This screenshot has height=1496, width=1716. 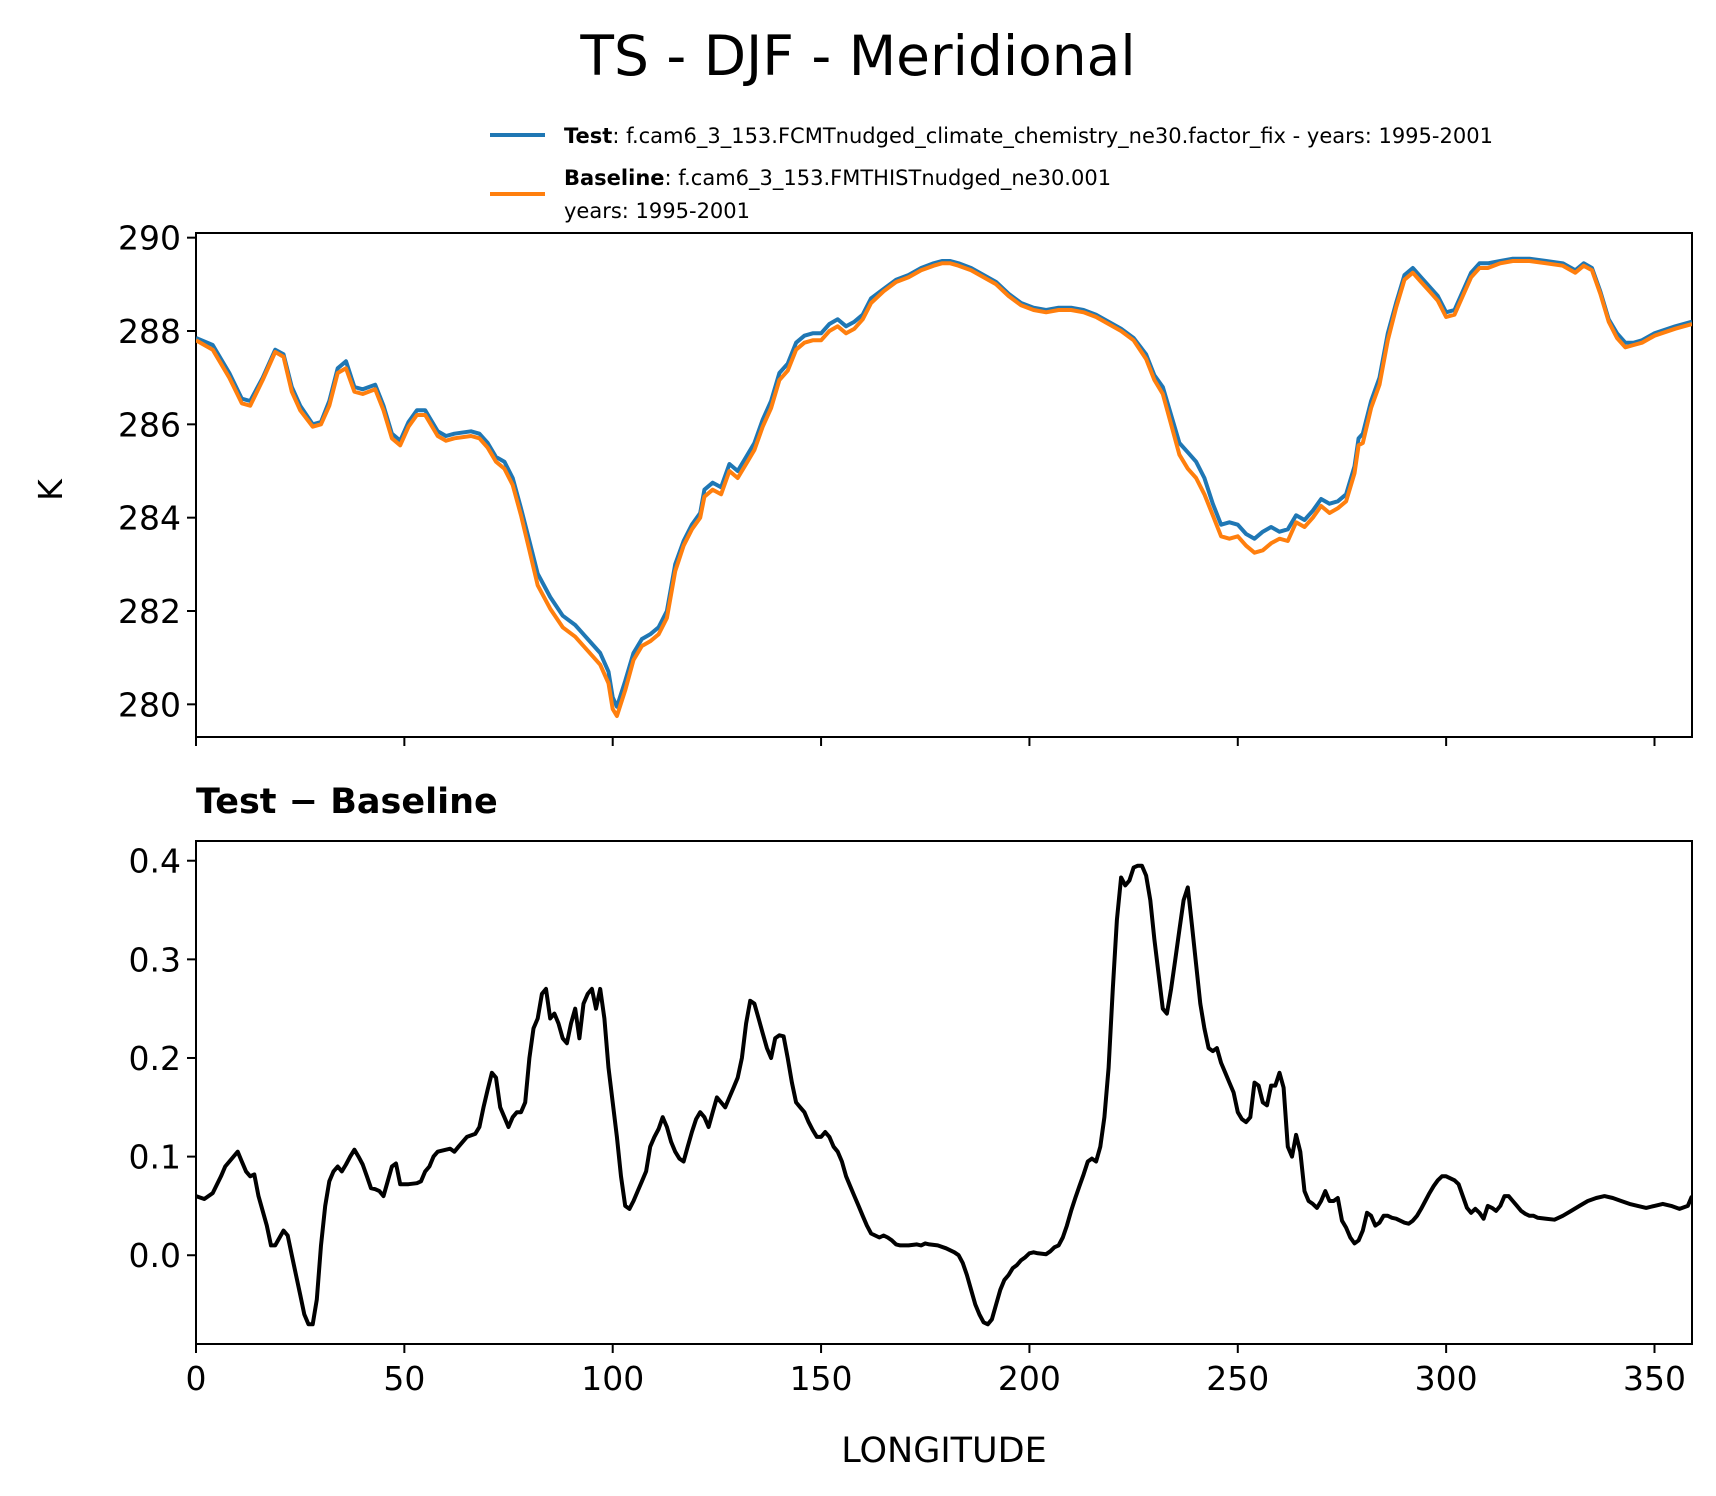 I want to click on x-tick-label: 0, so click(x=196, y=1378).